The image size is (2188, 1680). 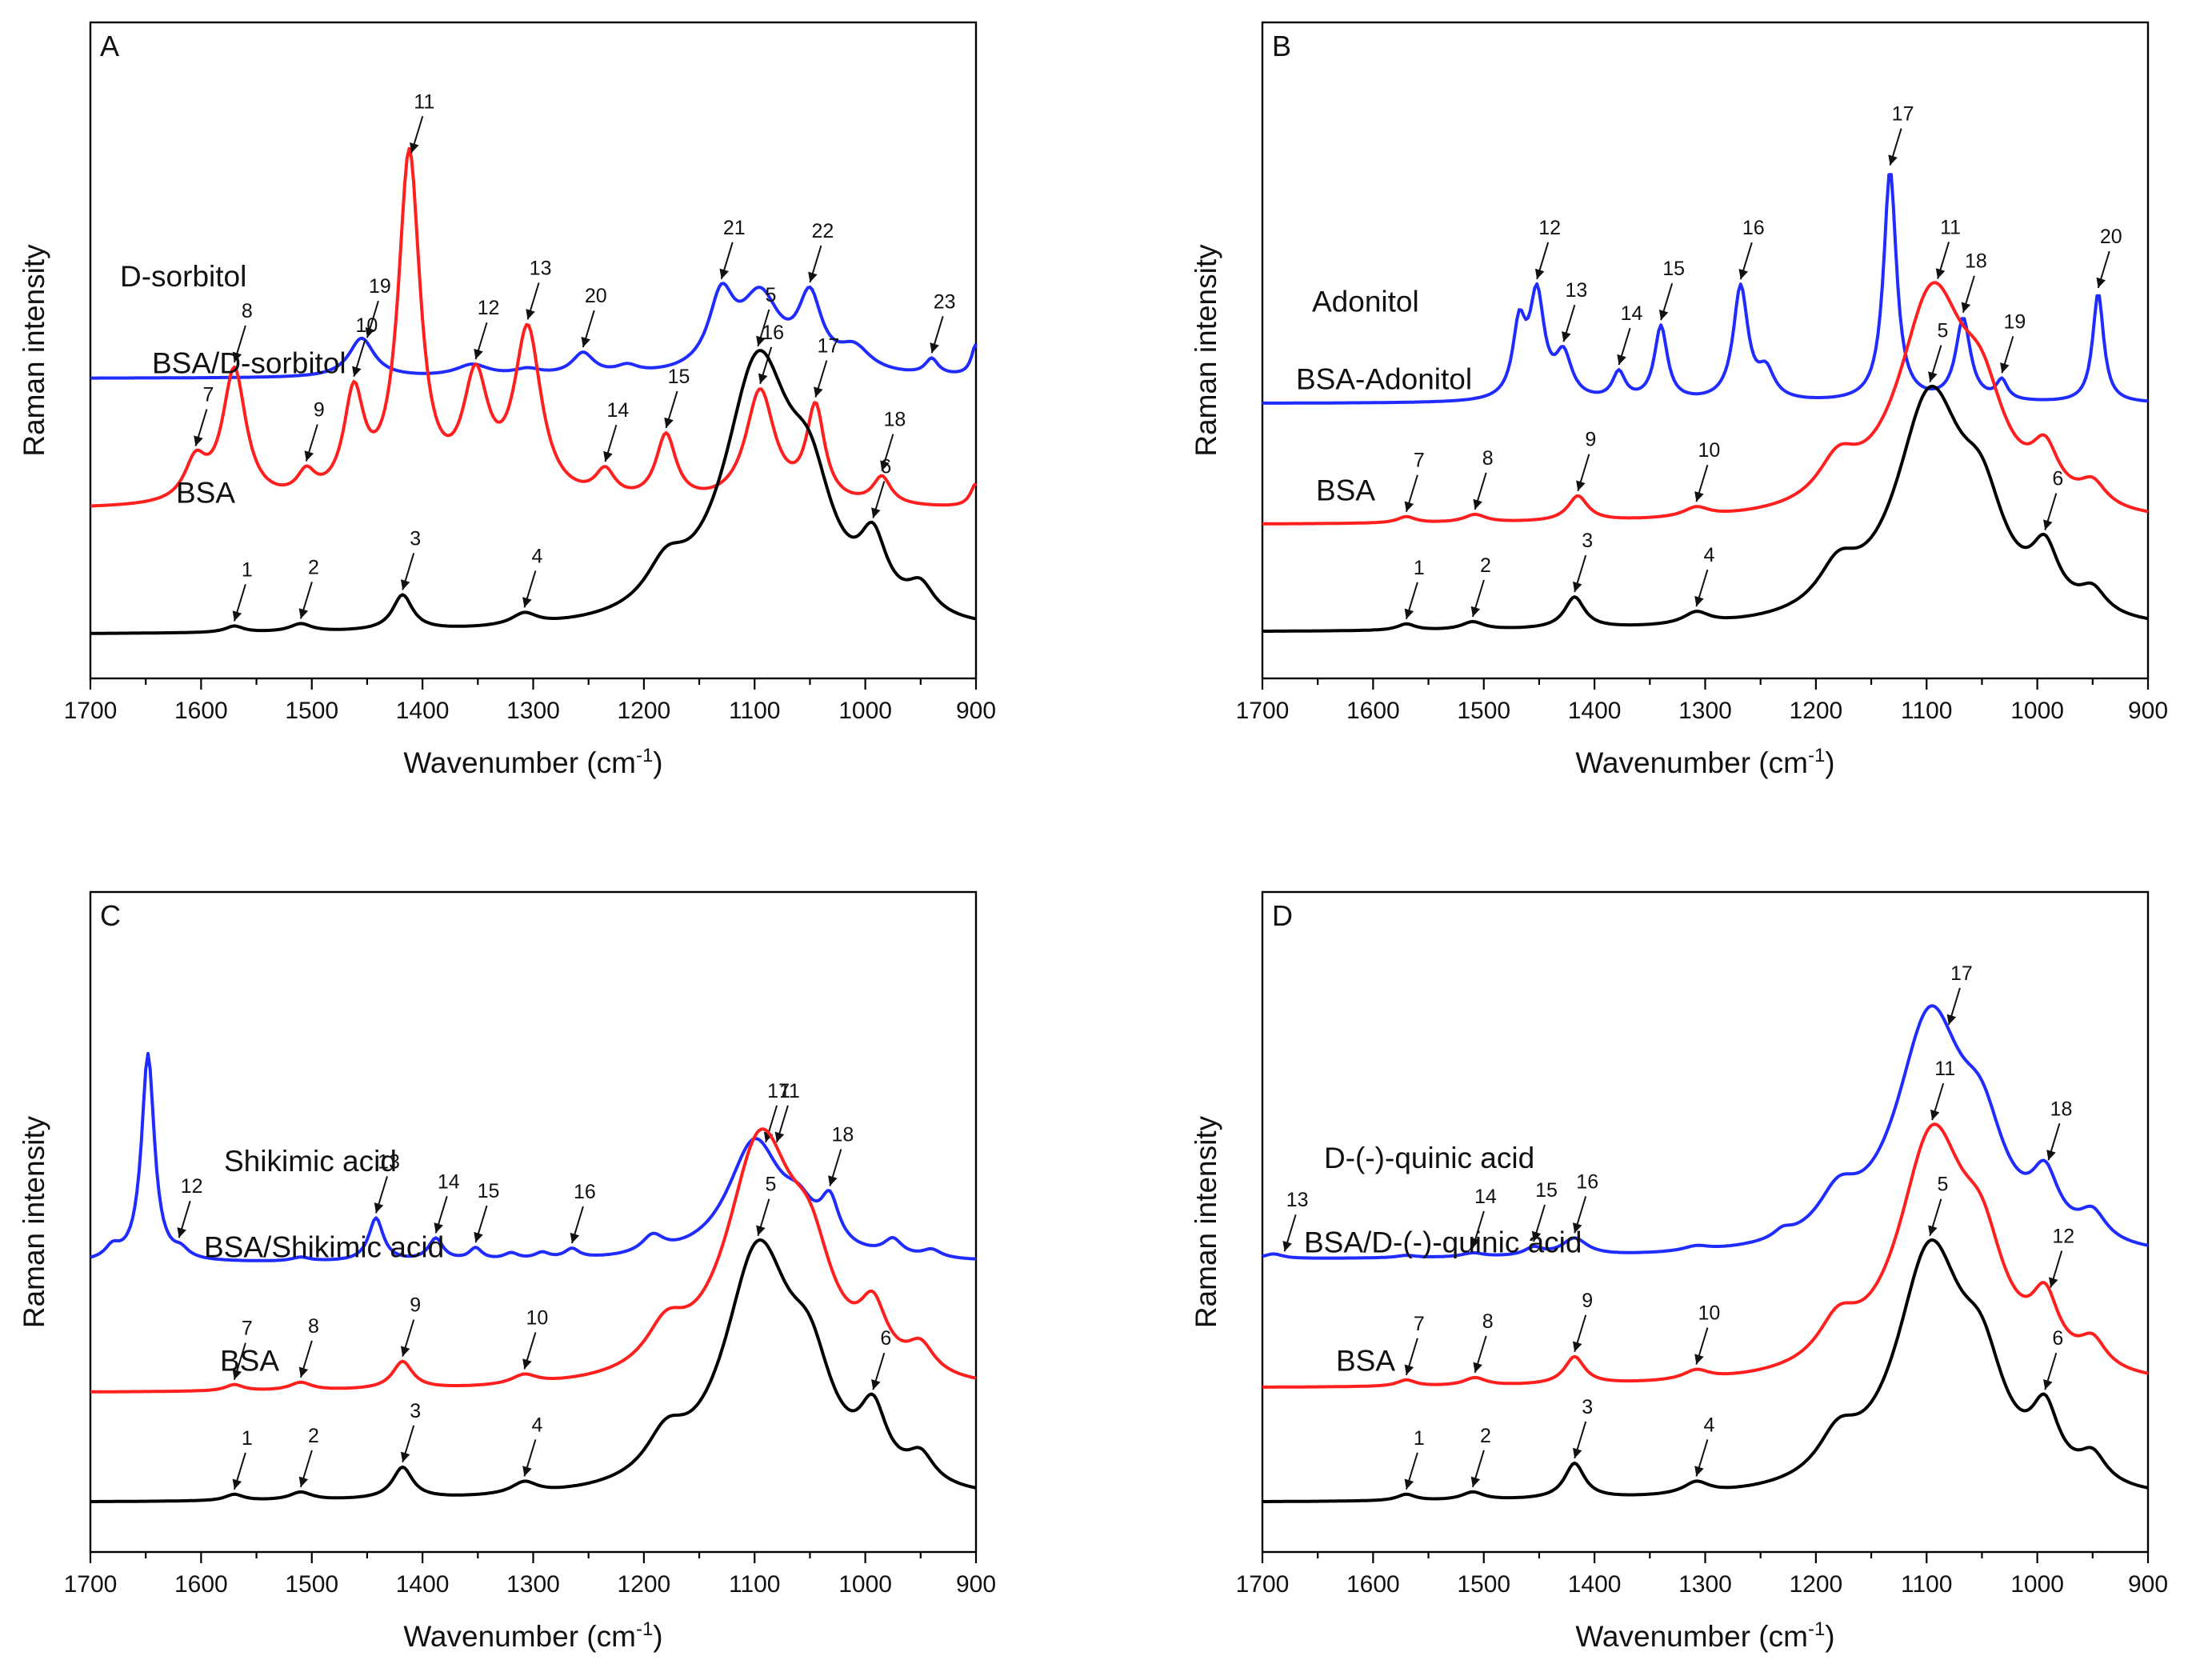 What do you see at coordinates (1419, 1438) in the screenshot?
I see `peak-label: 1` at bounding box center [1419, 1438].